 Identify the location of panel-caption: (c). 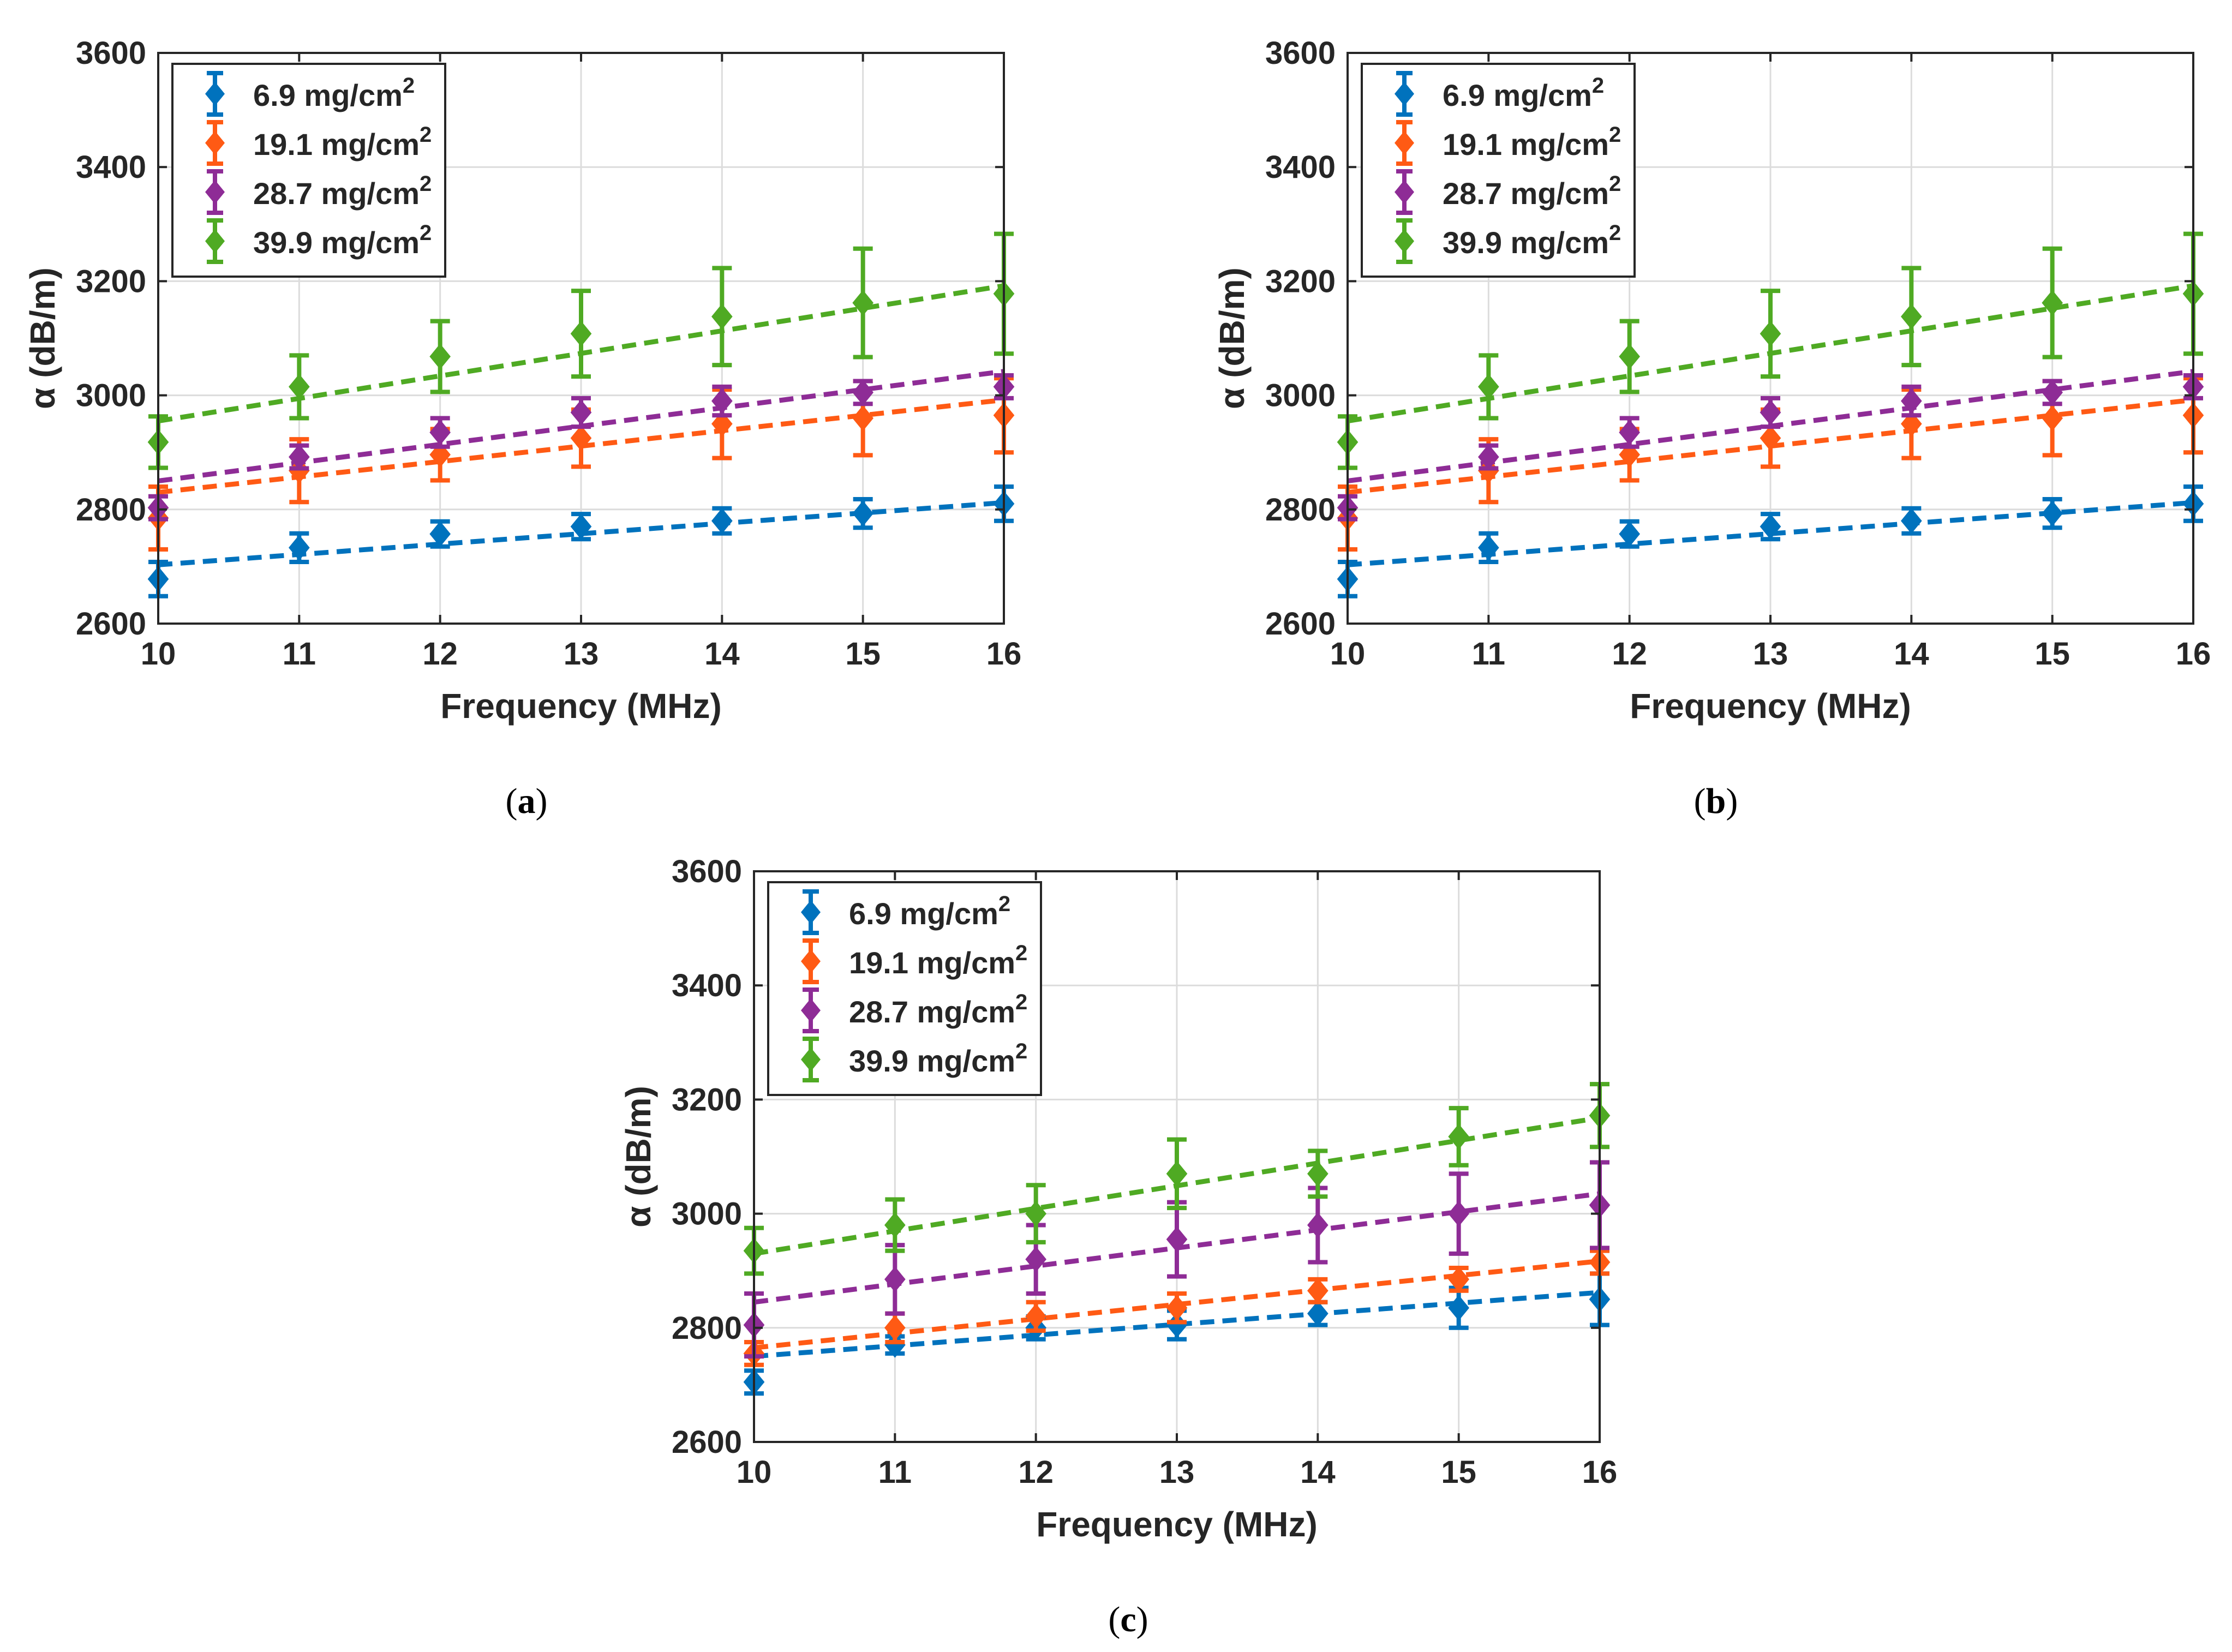
(1128, 1619).